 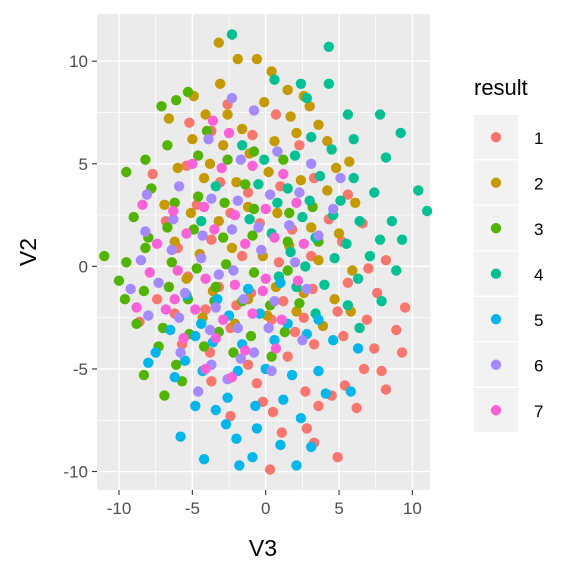 I want to click on x-axis-ticks: -10 -5 0 5 10, so click(x=264, y=504).